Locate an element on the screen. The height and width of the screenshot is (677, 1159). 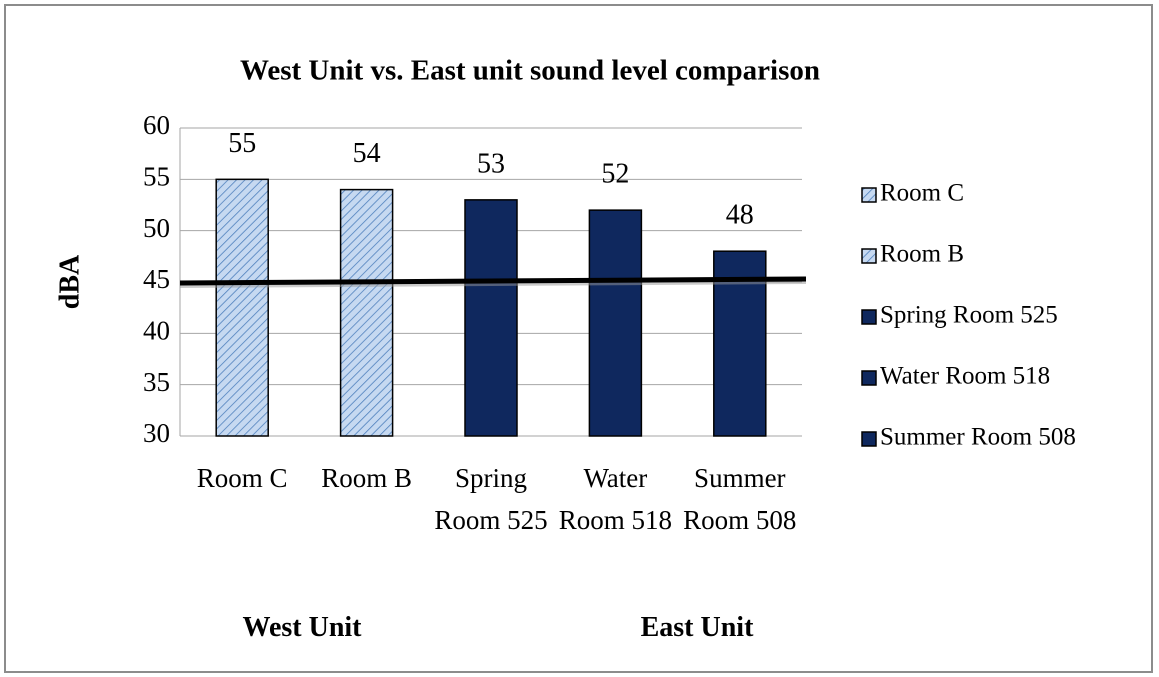
x-tick-label: Spring Room 525 is located at coordinates (491, 499).